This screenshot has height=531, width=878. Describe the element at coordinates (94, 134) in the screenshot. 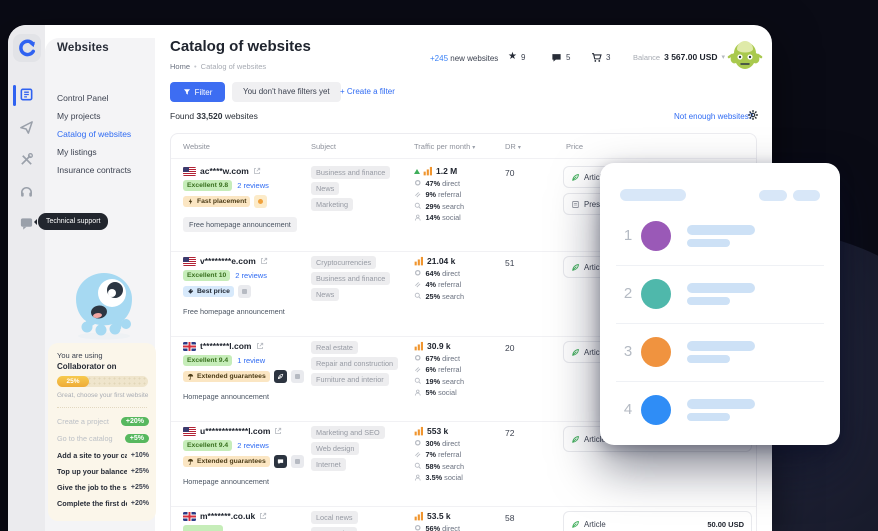

I see `sidebar-item-catalog: Catalog of websites` at that location.